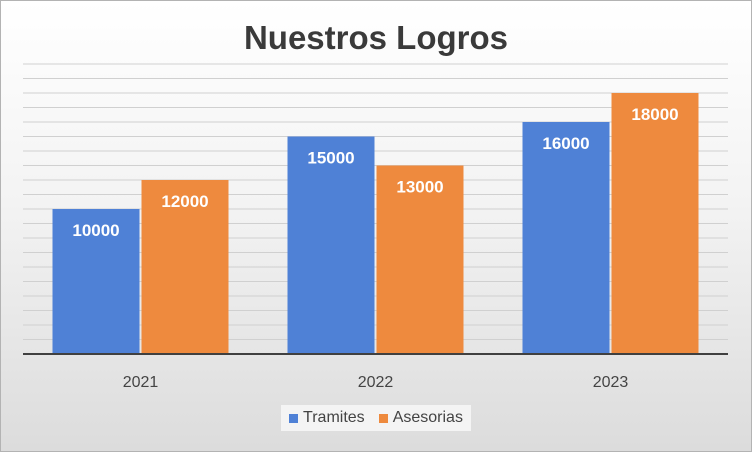 This screenshot has height=452, width=752. What do you see at coordinates (655, 223) in the screenshot?
I see `bar-asesorias-2023` at bounding box center [655, 223].